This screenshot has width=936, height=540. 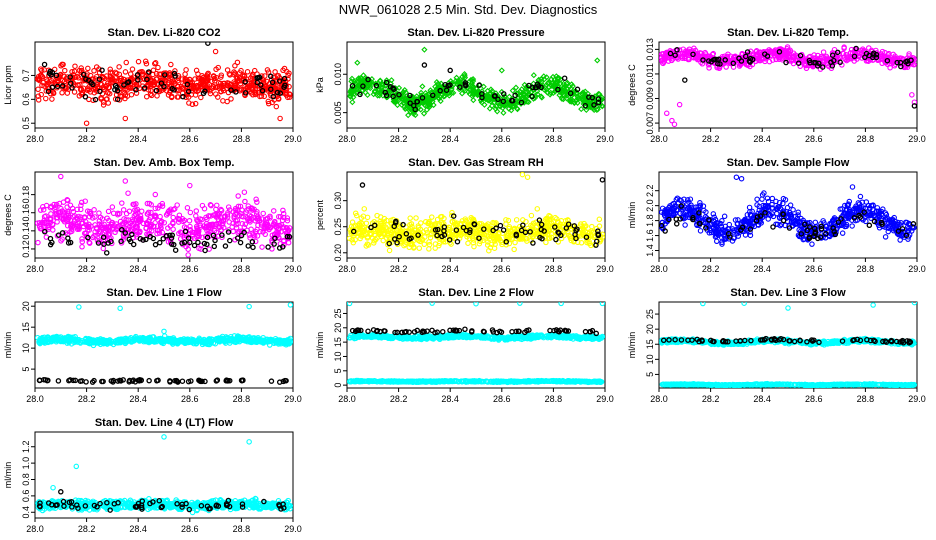 I want to click on y-tick-label: 0.011, so click(x=650, y=74).